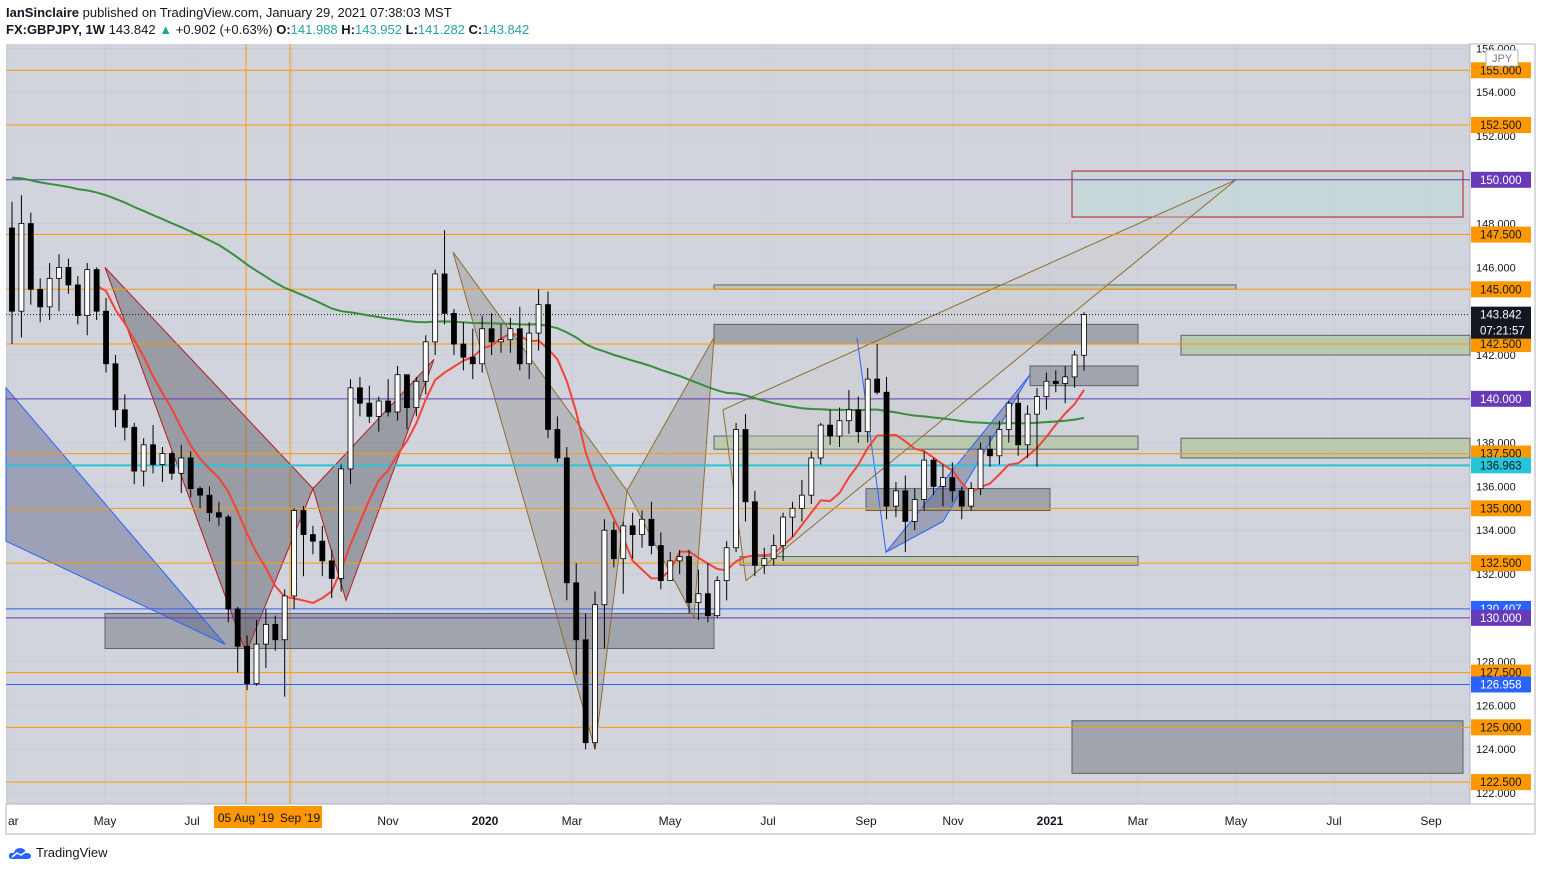 This screenshot has height=872, width=1541. What do you see at coordinates (1496, 93) in the screenshot?
I see `y-tick-label: 154.000` at bounding box center [1496, 93].